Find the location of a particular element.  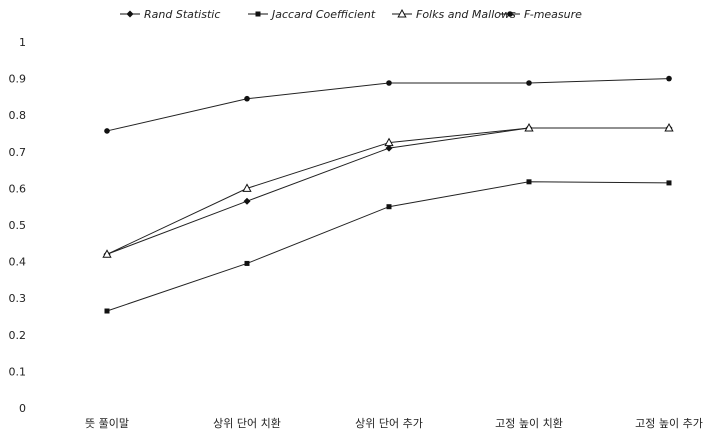

y-axis-ticks: 0 0.1 0.2 0.3 0.4 0.5 0.6 0.7 0.8 0.9 1 is located at coordinates (18, 225).